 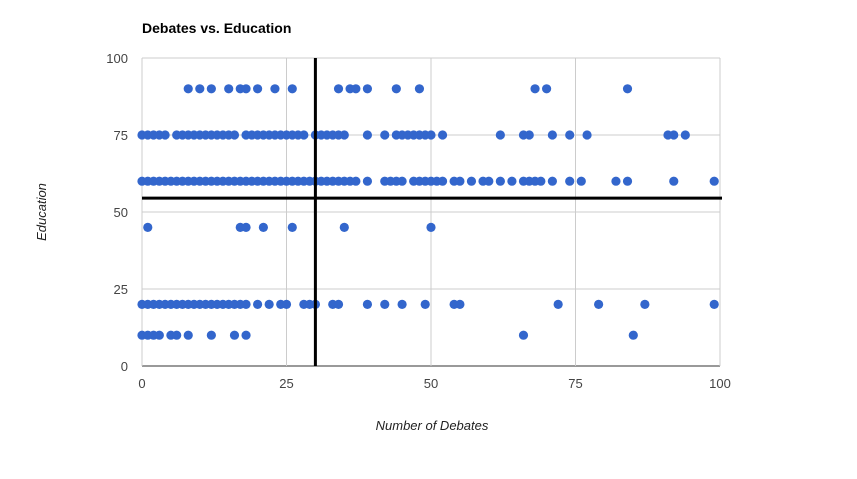 What do you see at coordinates (216, 28) in the screenshot?
I see `chart-title: Debates vs. Education` at bounding box center [216, 28].